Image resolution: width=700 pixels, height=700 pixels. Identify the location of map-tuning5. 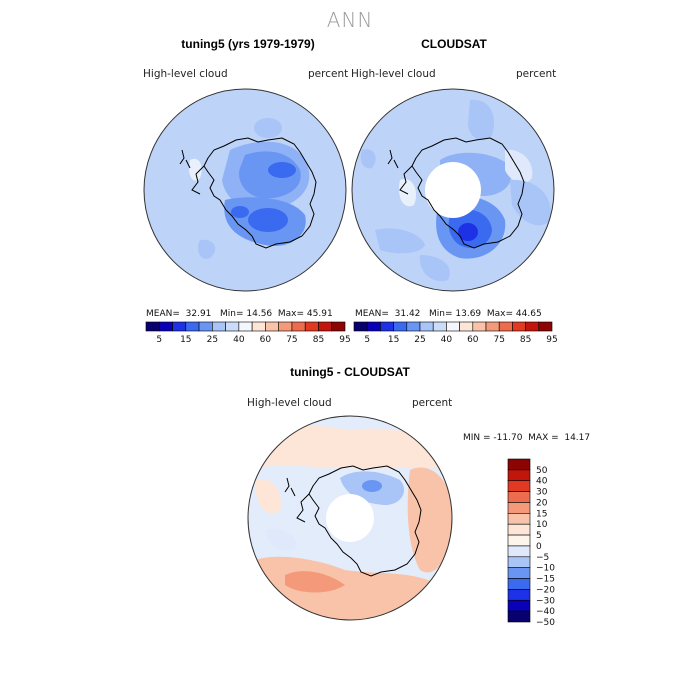
(245, 190).